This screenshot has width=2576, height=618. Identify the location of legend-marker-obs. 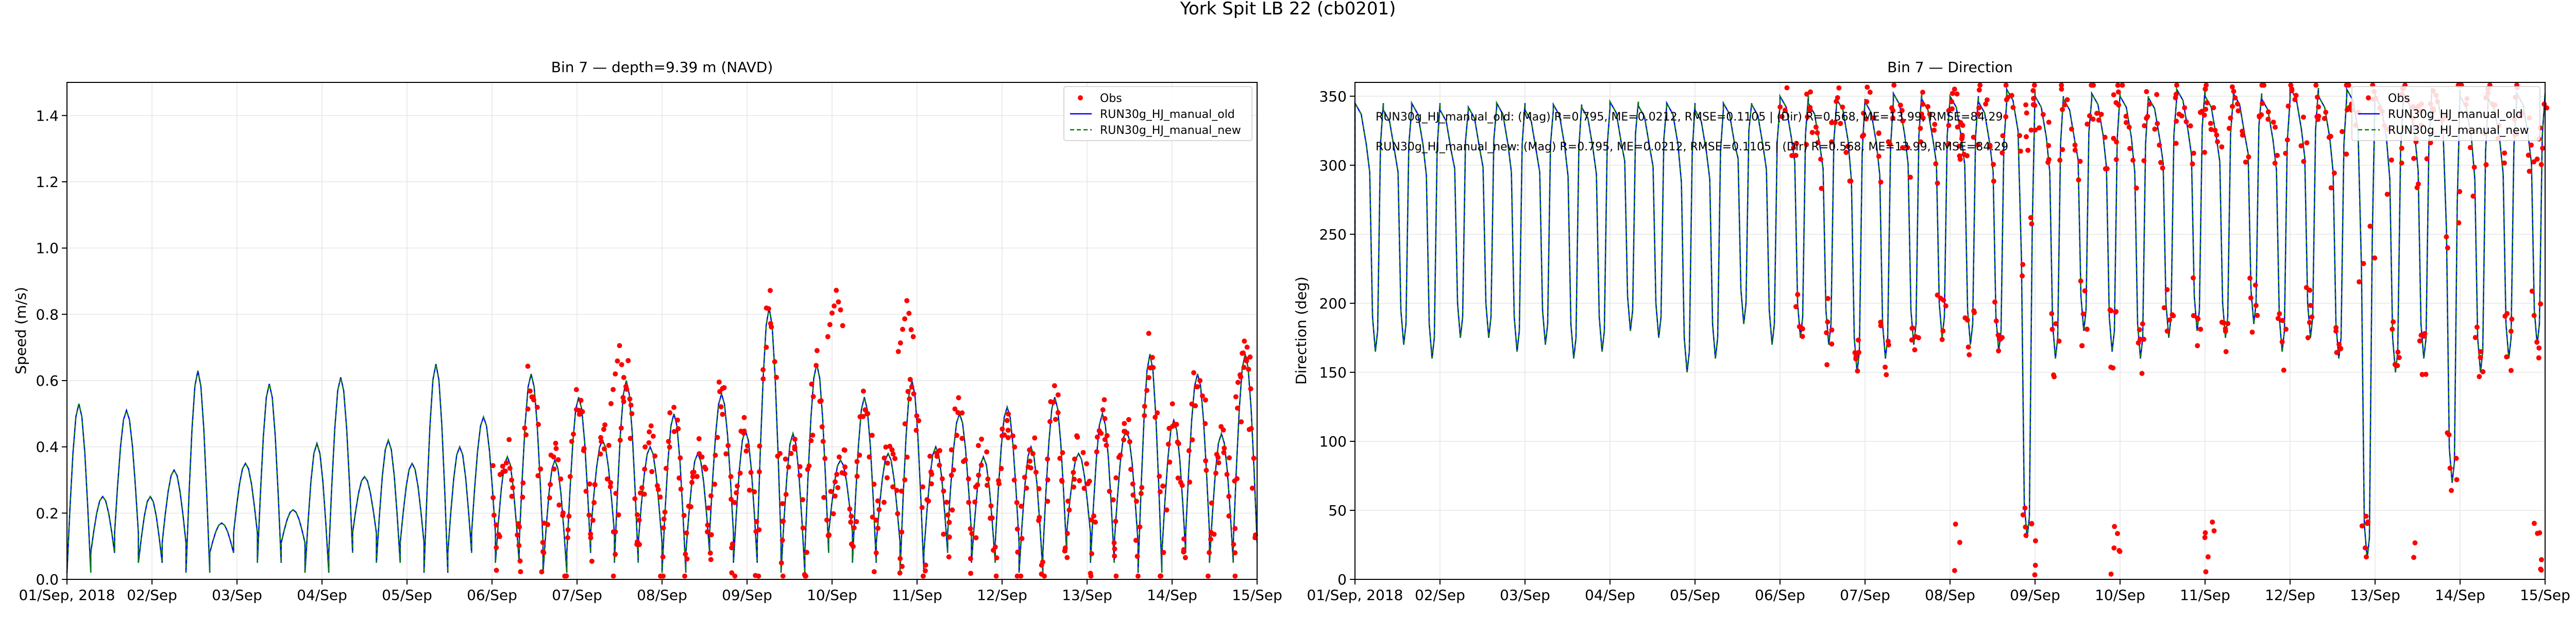
(2368, 97).